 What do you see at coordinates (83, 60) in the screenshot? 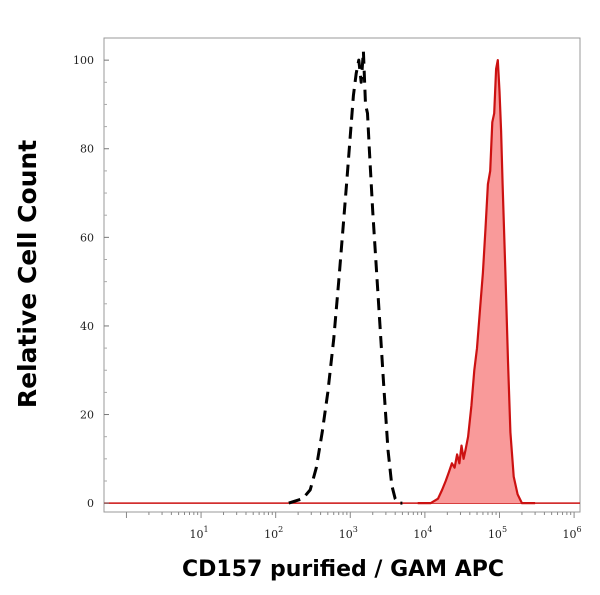
I see `y-tick-label: 100` at bounding box center [83, 60].